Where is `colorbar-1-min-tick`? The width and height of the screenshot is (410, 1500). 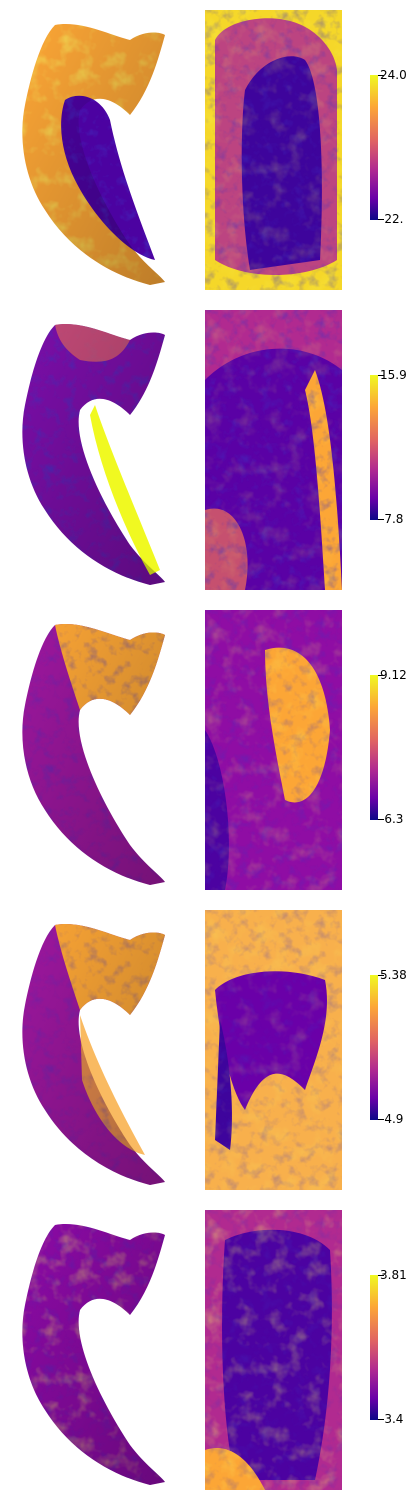
colorbar-1-min-tick is located at coordinates (381, 219).